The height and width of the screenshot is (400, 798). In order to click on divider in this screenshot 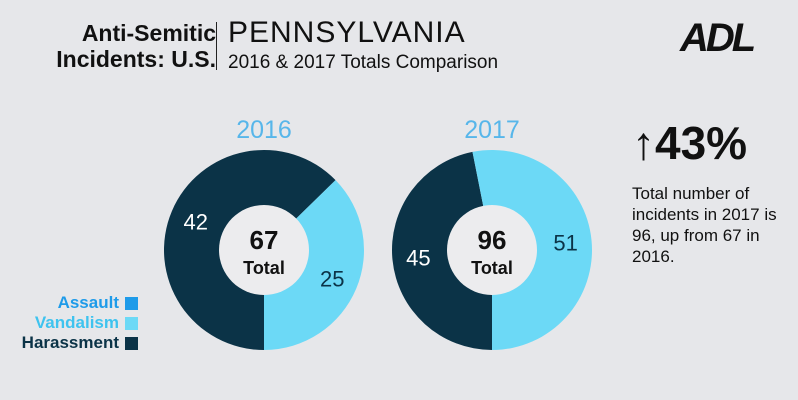, I will do `click(216, 46)`.